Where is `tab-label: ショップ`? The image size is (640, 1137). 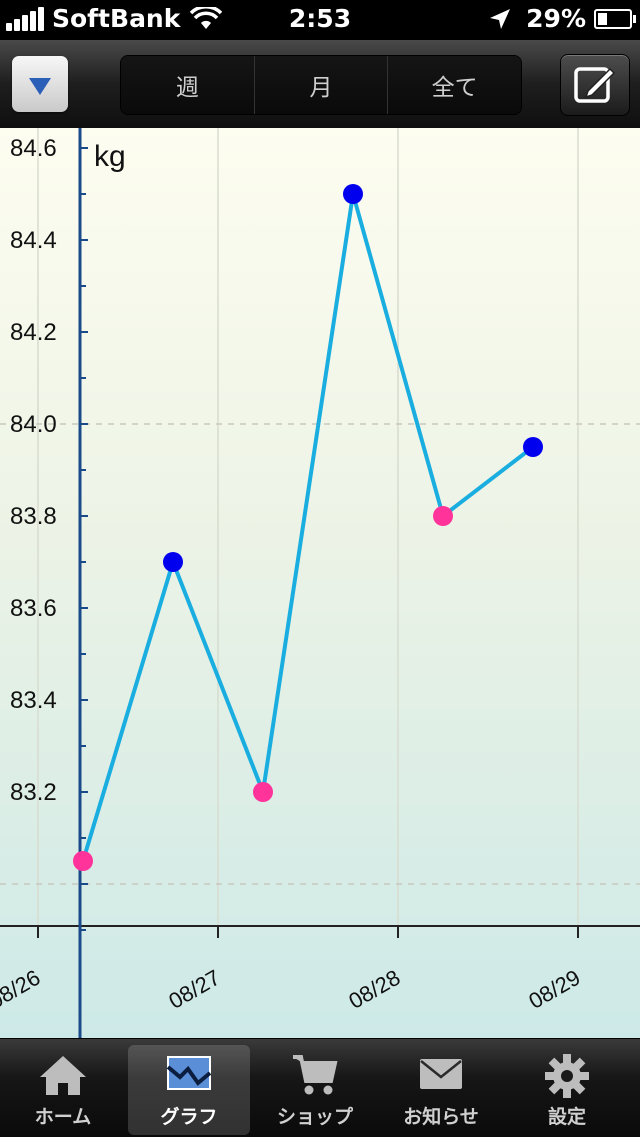
tab-label: ショップ is located at coordinates (314, 1117).